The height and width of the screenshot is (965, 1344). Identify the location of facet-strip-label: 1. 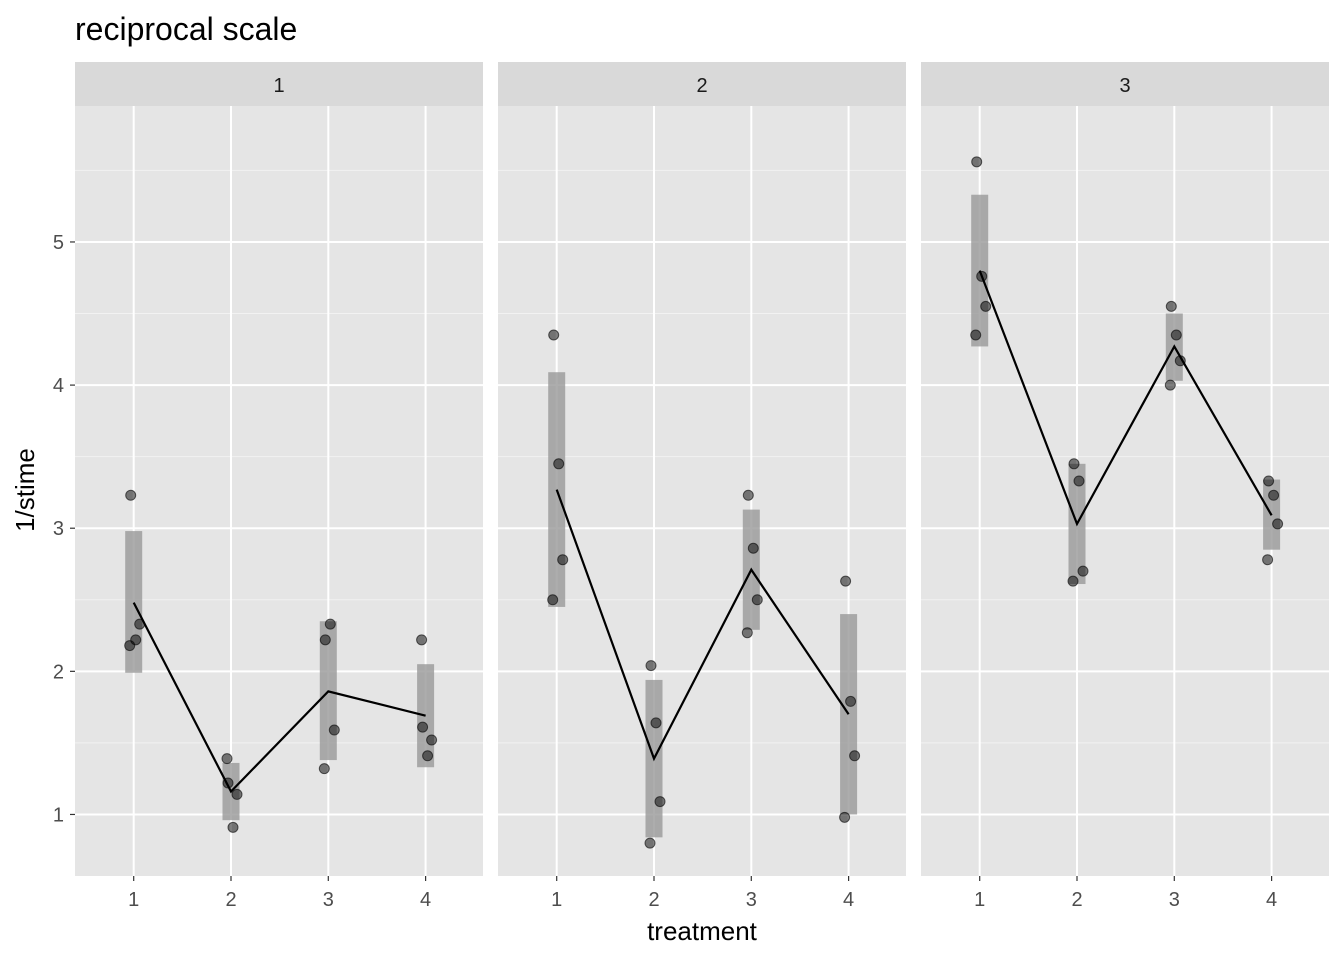
(278, 86).